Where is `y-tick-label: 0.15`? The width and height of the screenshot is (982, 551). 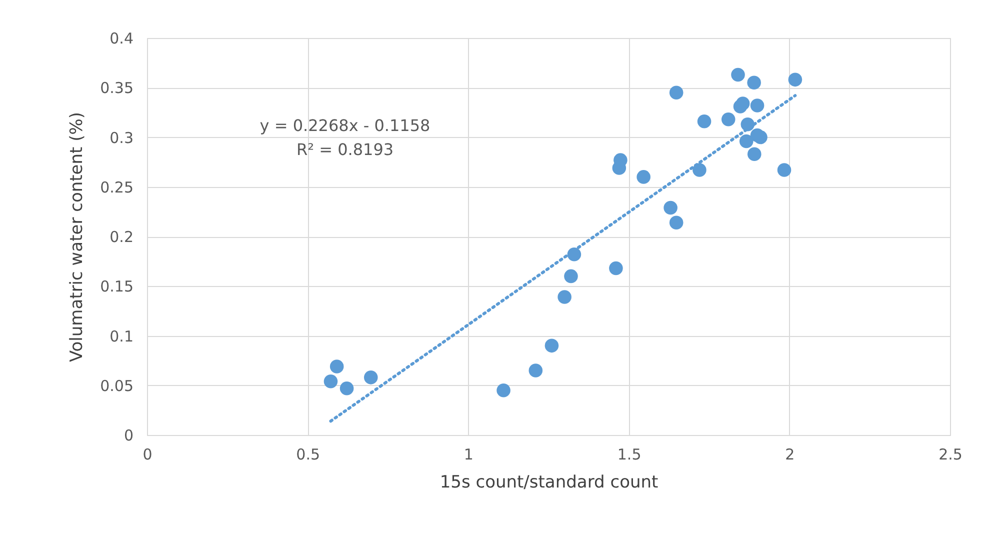
y-tick-label: 0.15 is located at coordinates (117, 287).